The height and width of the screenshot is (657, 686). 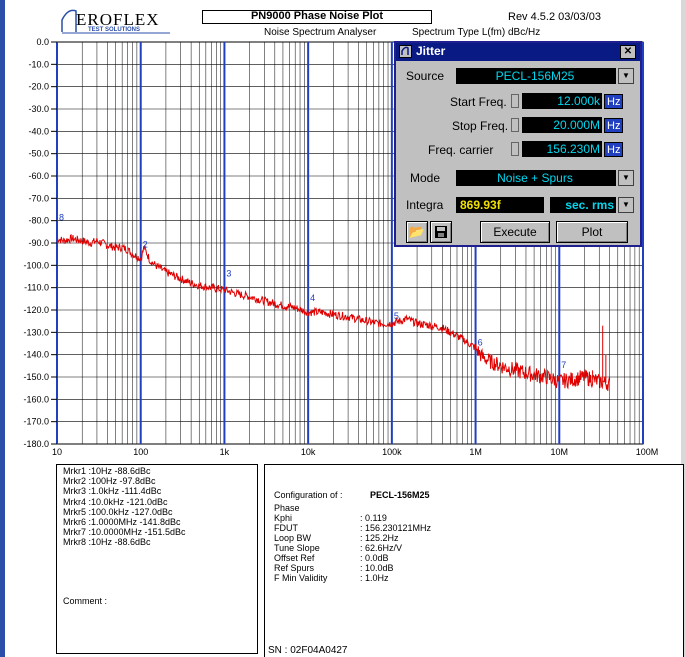 I want to click on config-key: F Min Validity, so click(x=301, y=578).